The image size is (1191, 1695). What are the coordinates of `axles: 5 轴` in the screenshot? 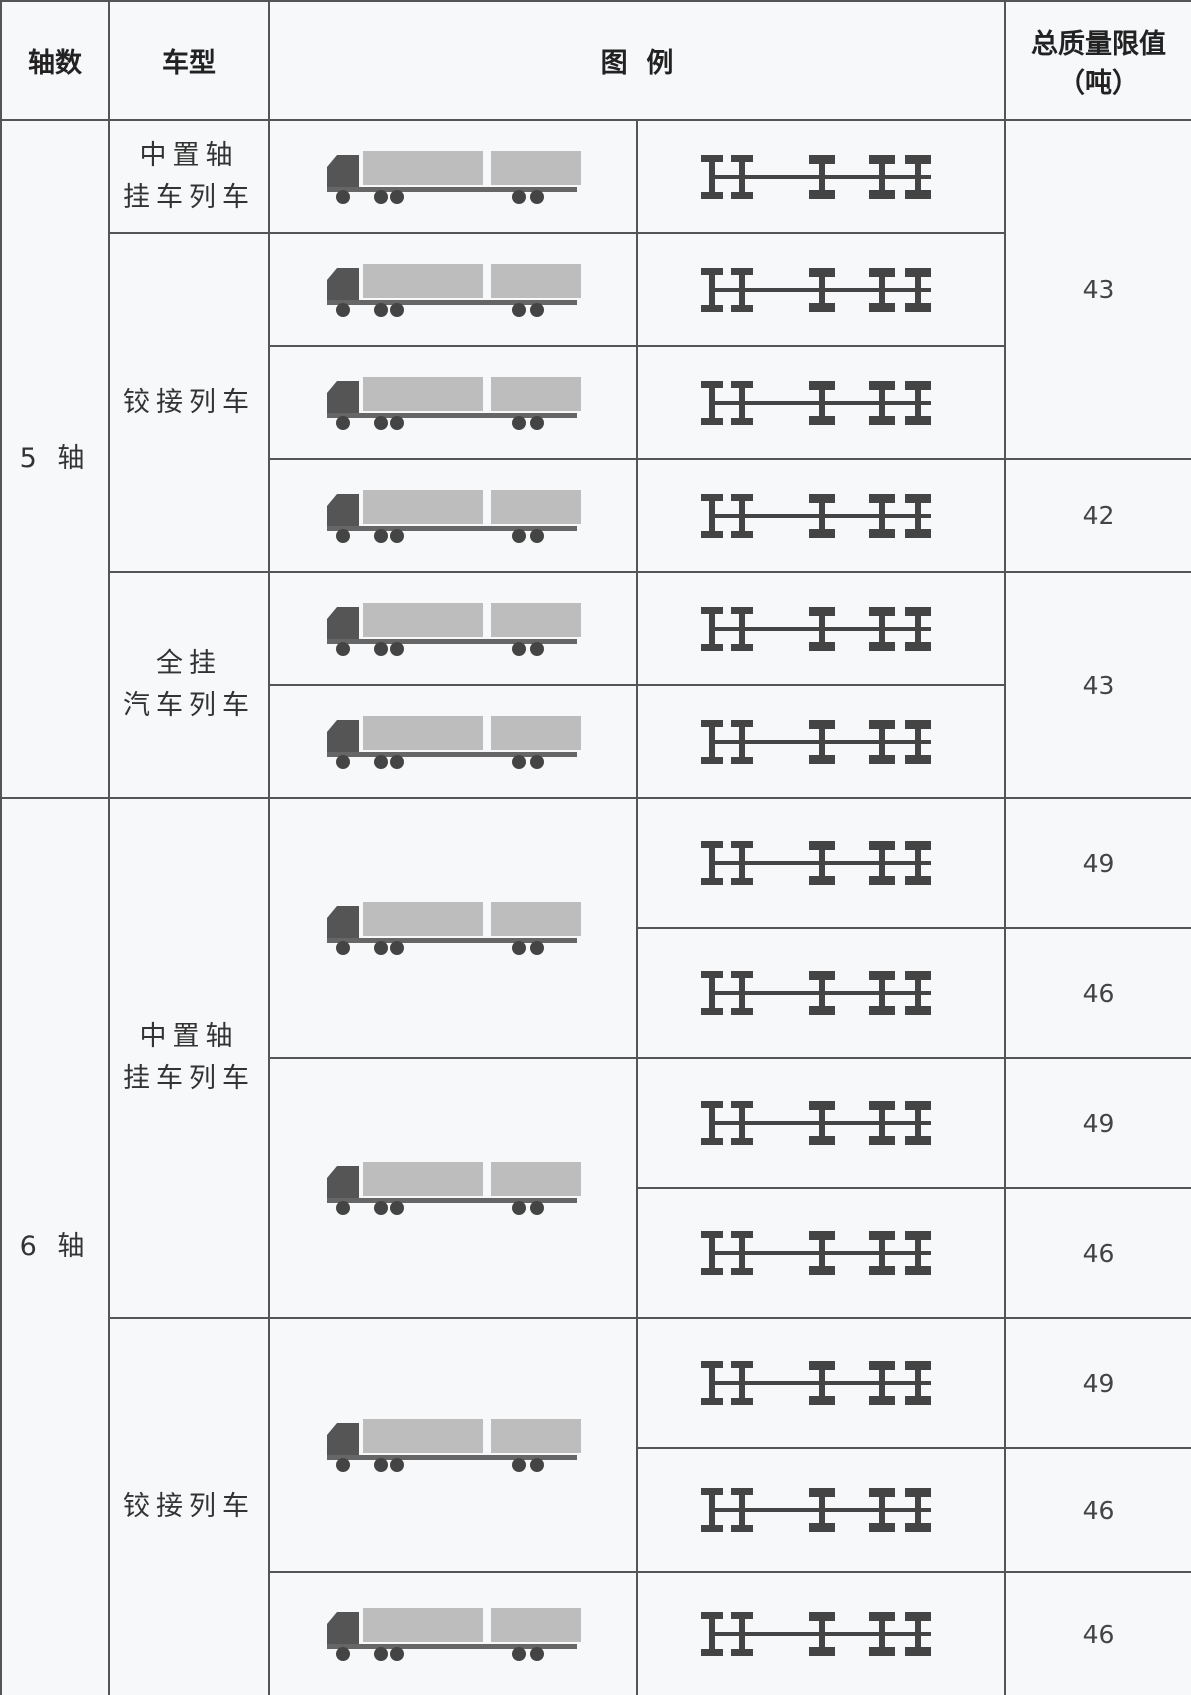 It's located at (55, 459).